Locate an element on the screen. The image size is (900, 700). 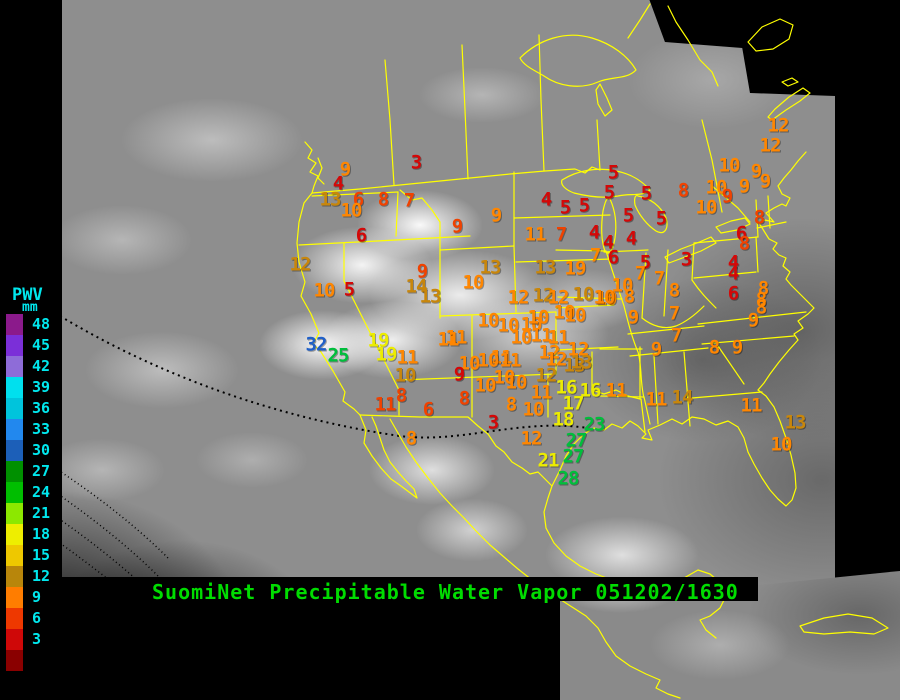
pwv-station-value: 32 is located at coordinates (316, 344).